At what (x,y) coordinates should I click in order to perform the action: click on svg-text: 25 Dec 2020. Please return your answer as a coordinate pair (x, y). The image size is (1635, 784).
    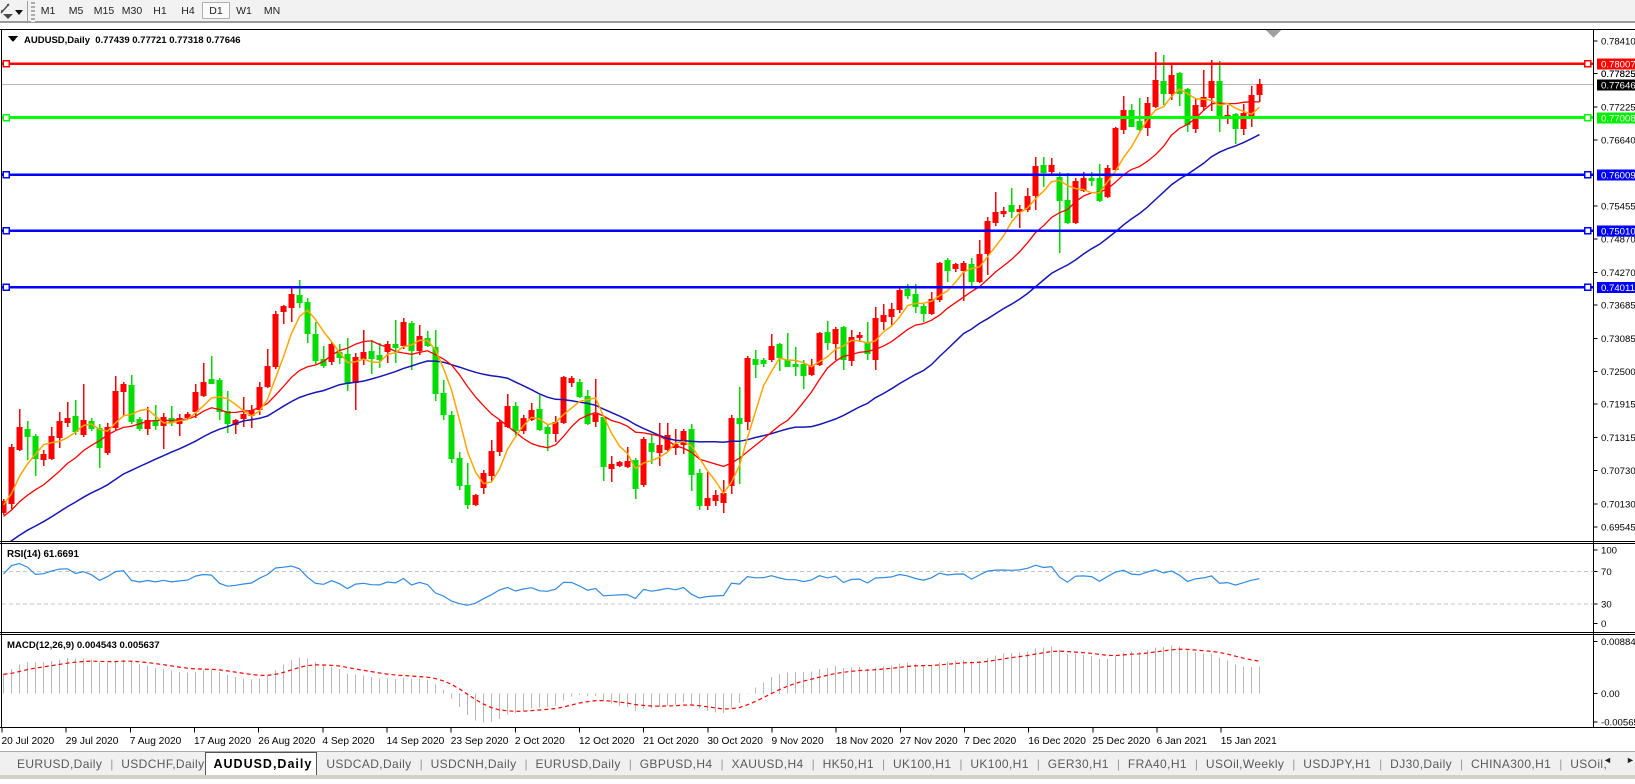
    Looking at the image, I should click on (1121, 741).